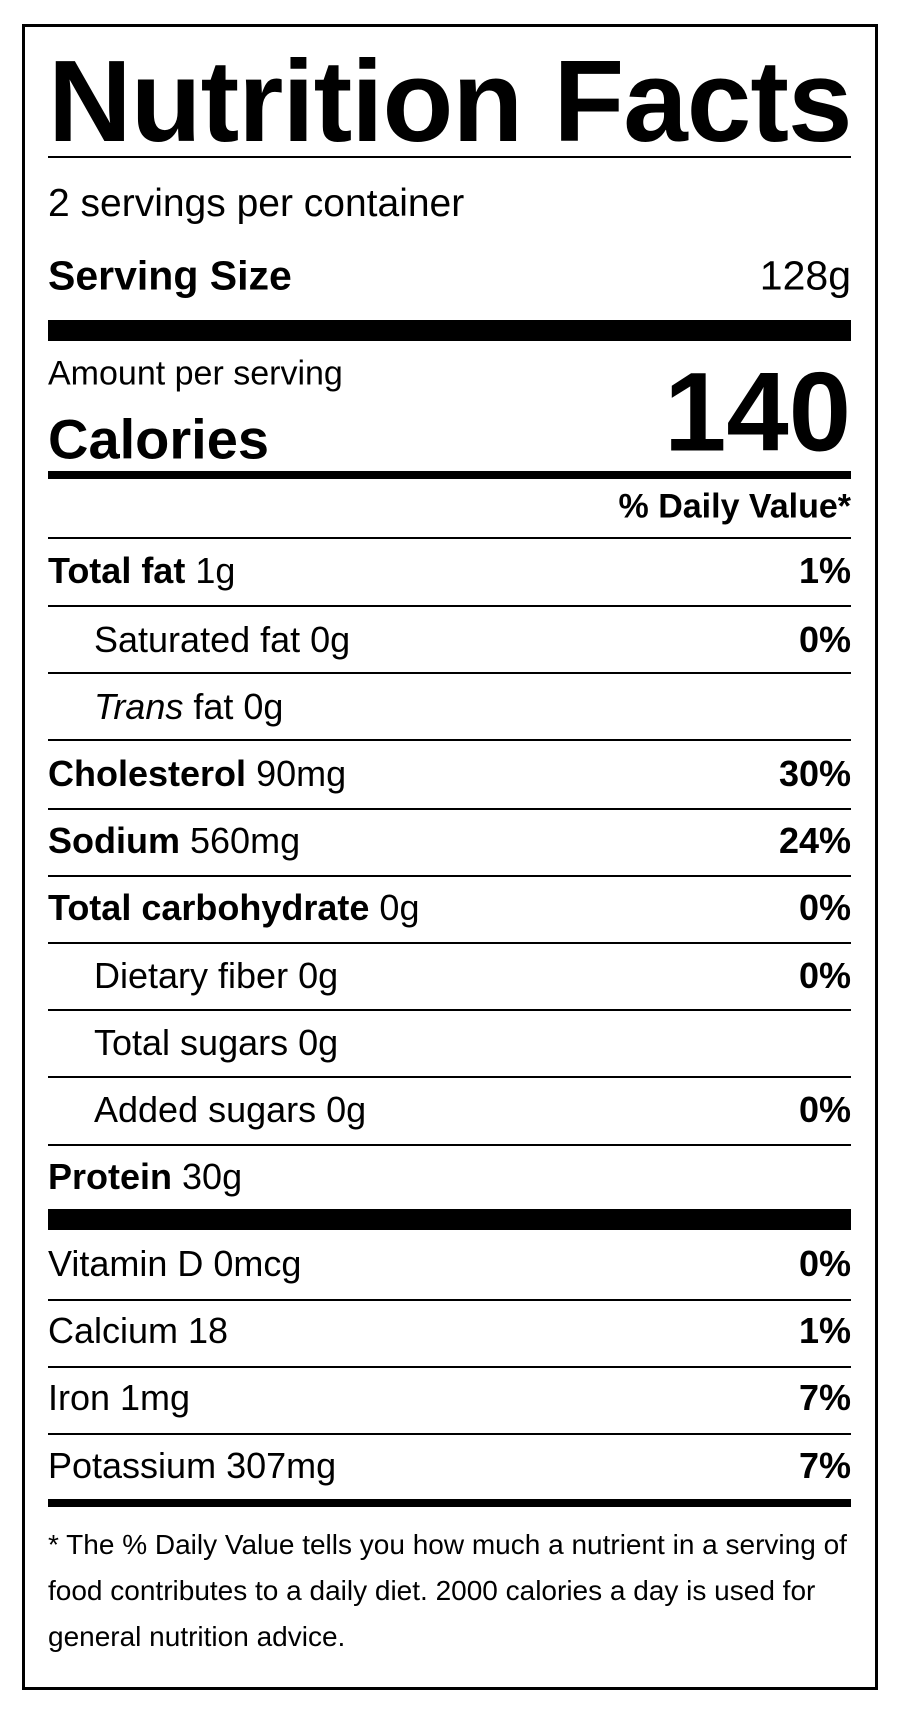 This screenshot has height=1724, width=900. Describe the element at coordinates (256, 203) in the screenshot. I see `servings-text: 2 servings per container` at that location.